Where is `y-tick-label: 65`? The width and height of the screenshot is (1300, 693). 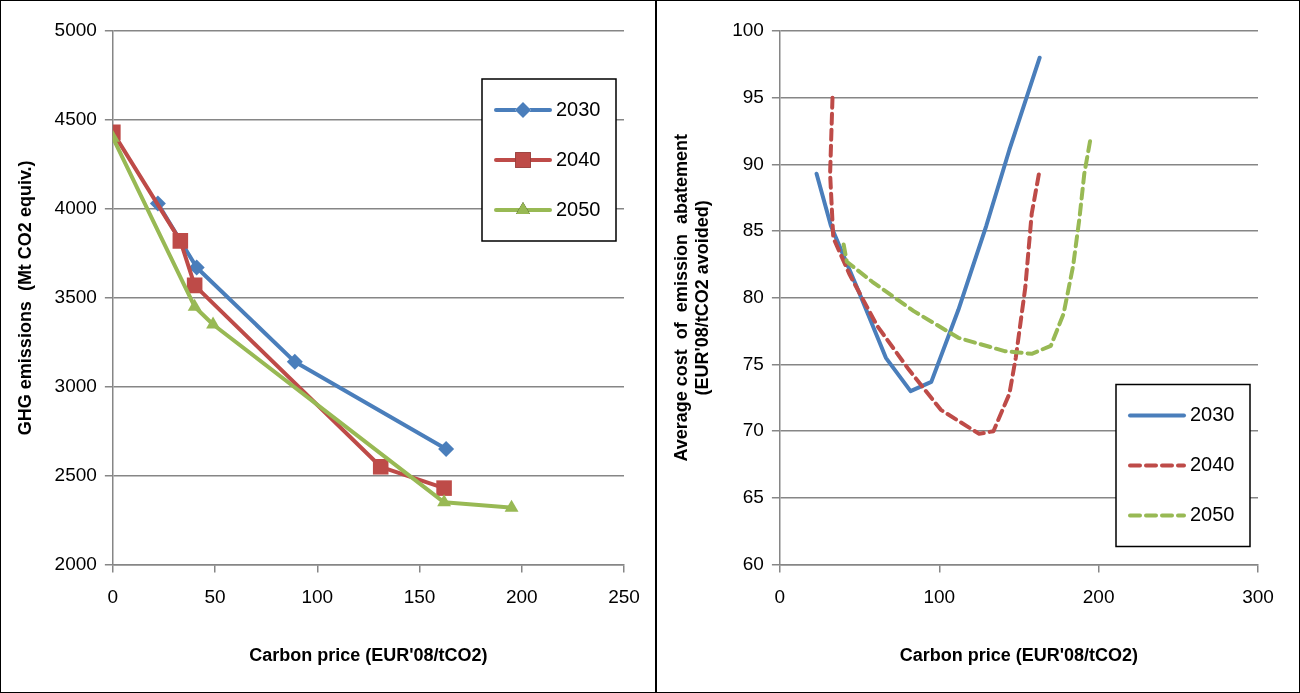 y-tick-label: 65 is located at coordinates (753, 497).